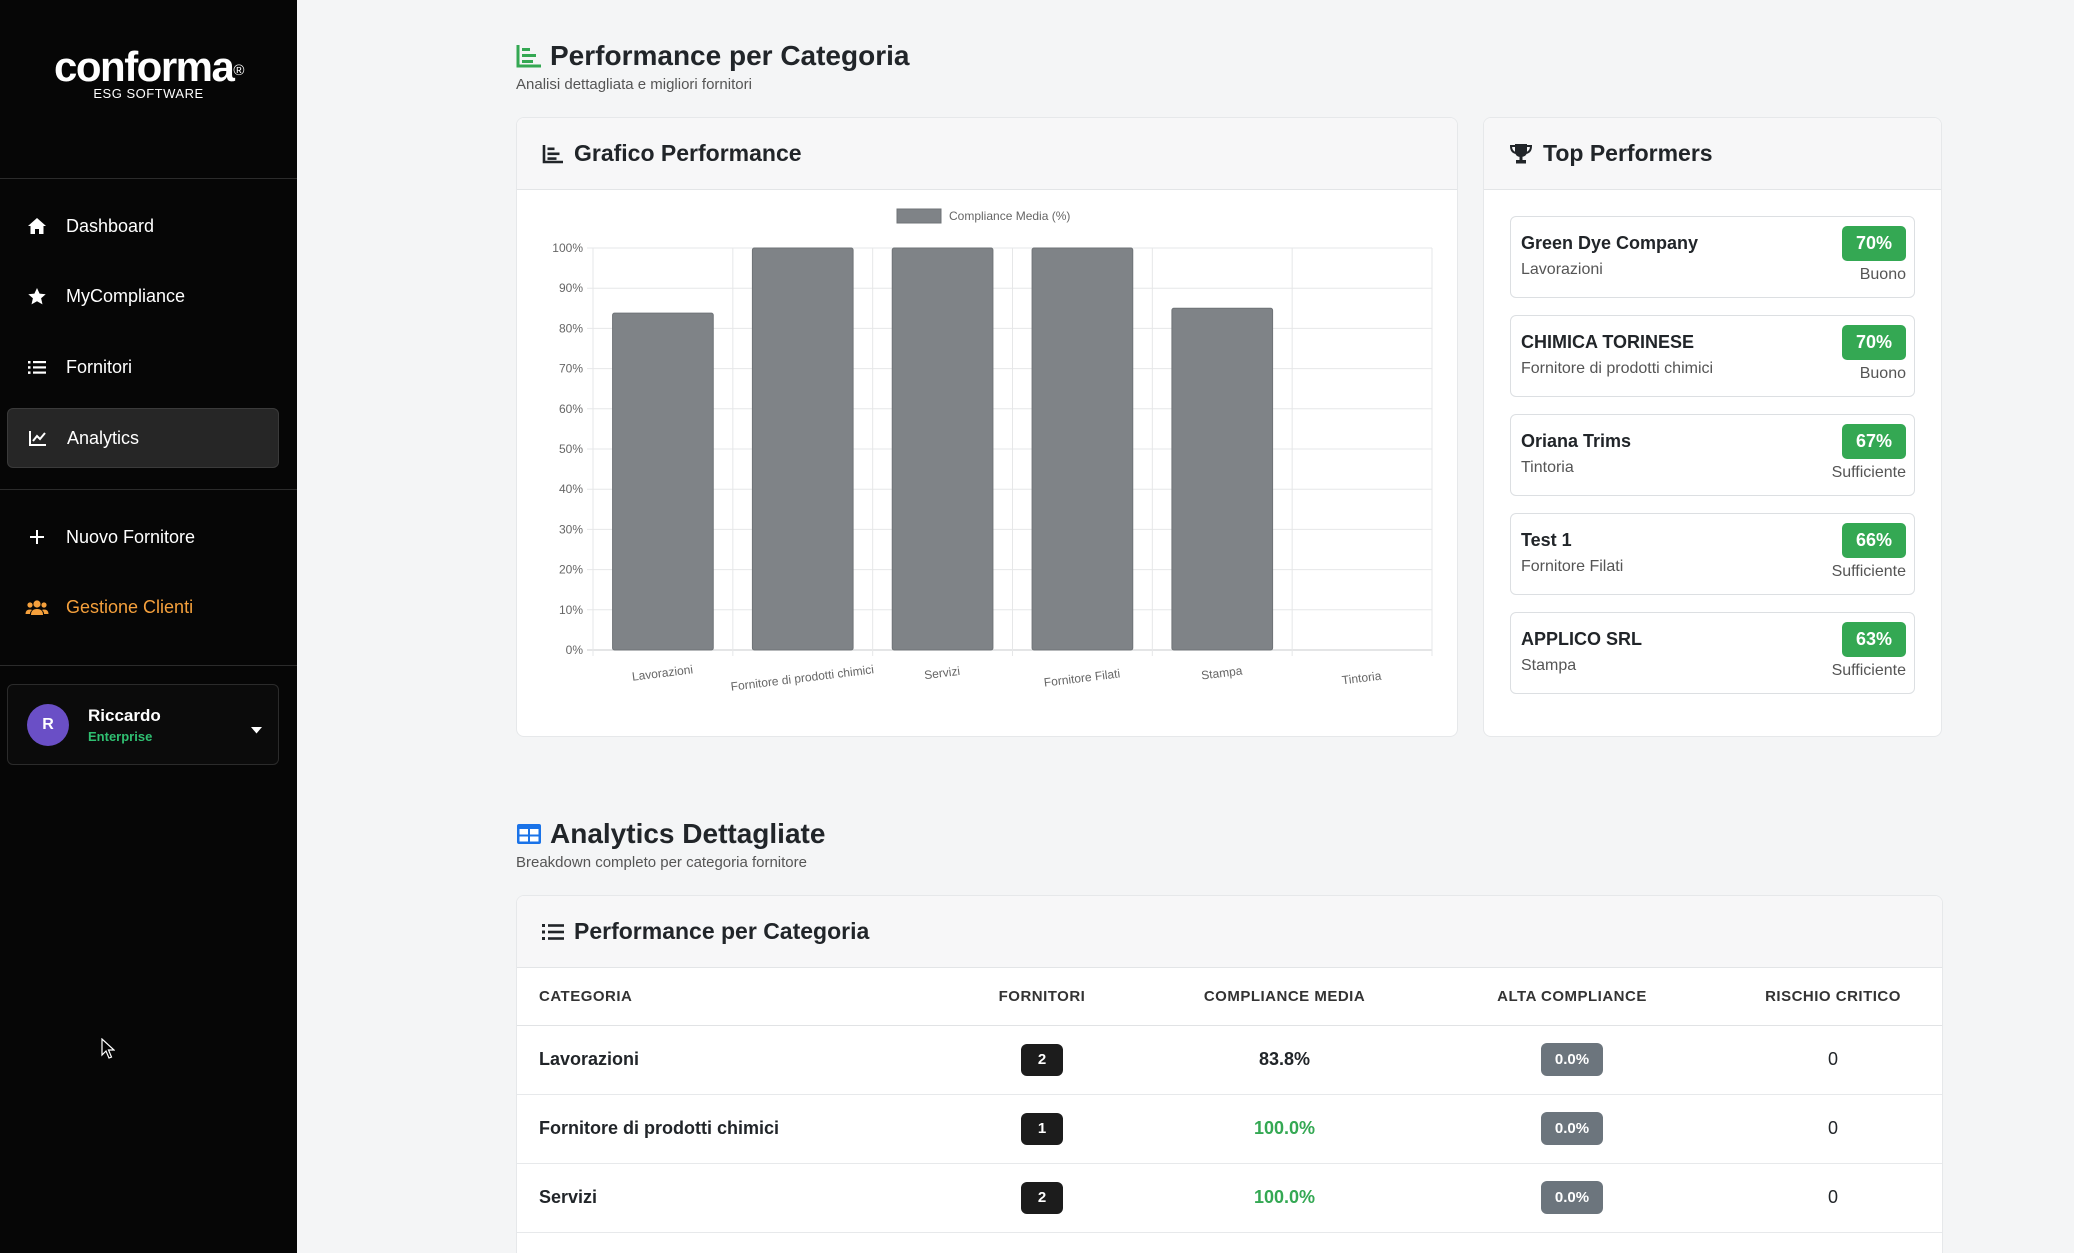 The image size is (2074, 1253). Describe the element at coordinates (662, 672) in the screenshot. I see `x-tick-label: Lavorazioni` at that location.